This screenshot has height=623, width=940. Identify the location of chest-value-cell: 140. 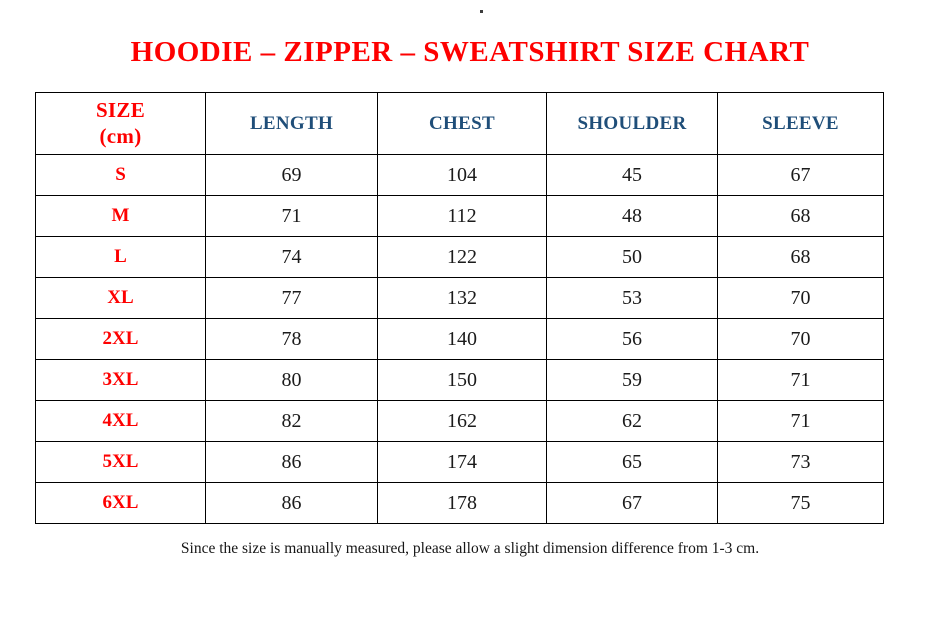
(462, 339).